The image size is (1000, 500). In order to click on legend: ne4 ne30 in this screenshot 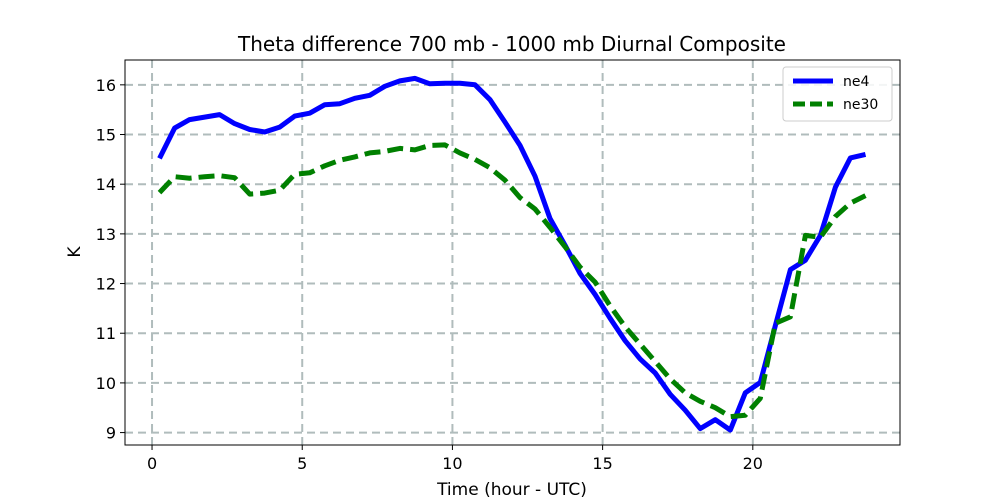, I will do `click(837, 94)`.